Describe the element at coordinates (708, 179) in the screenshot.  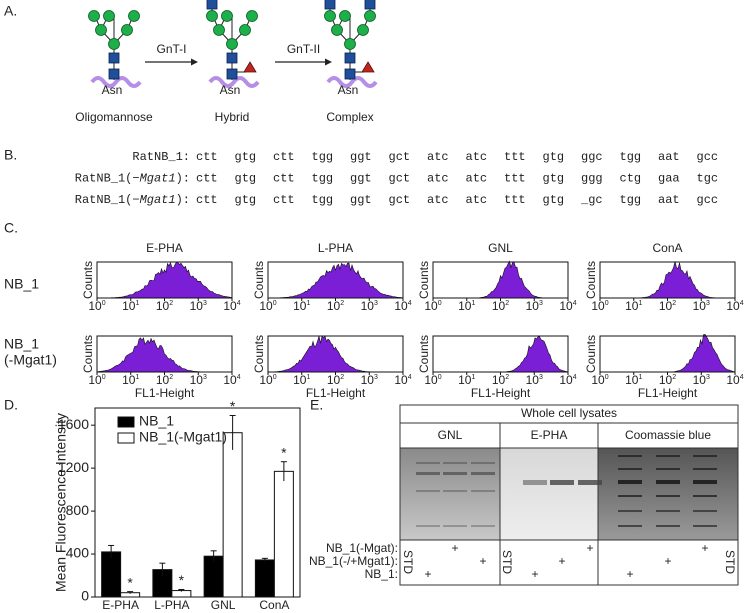
I see `altered-codon: tgc` at that location.